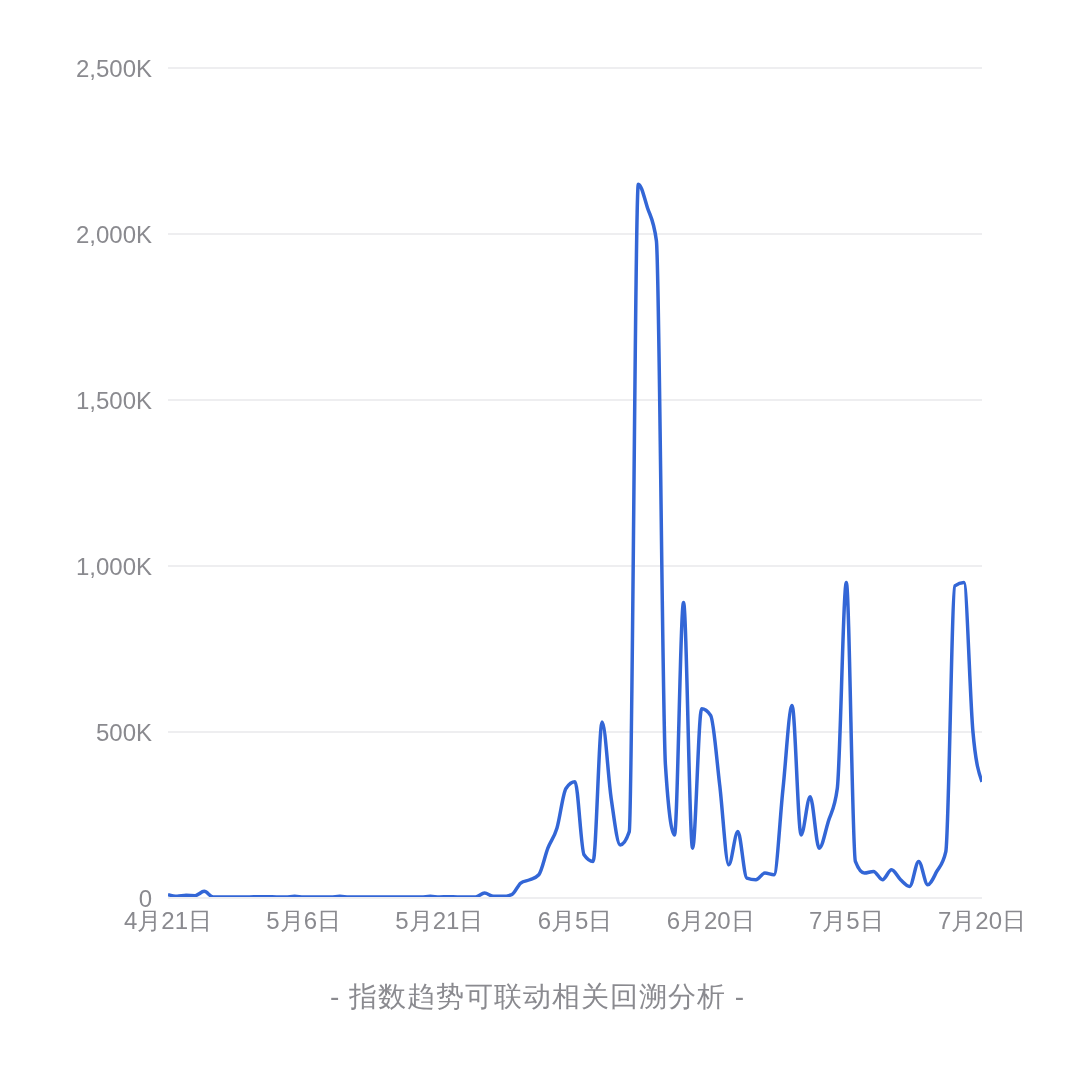 Image resolution: width=1075 pixels, height=1072 pixels. I want to click on x-tick-label: 7月20日, so click(982, 921).